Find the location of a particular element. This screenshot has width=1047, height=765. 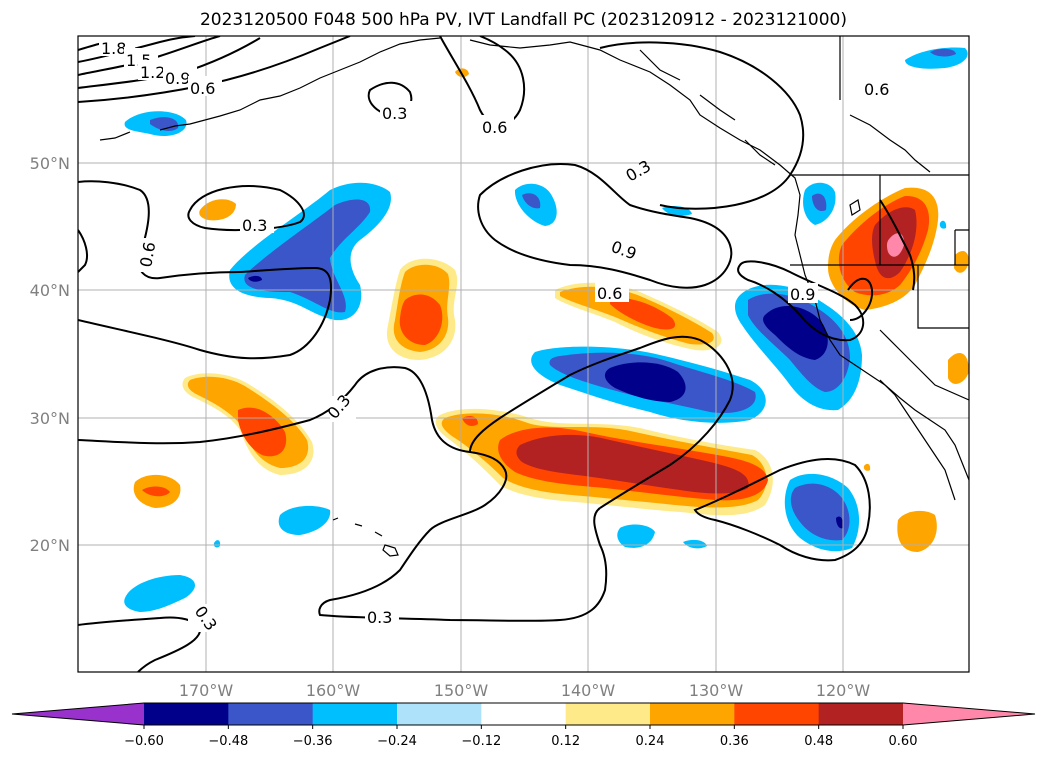

lon-label: 170°W is located at coordinates (206, 690).